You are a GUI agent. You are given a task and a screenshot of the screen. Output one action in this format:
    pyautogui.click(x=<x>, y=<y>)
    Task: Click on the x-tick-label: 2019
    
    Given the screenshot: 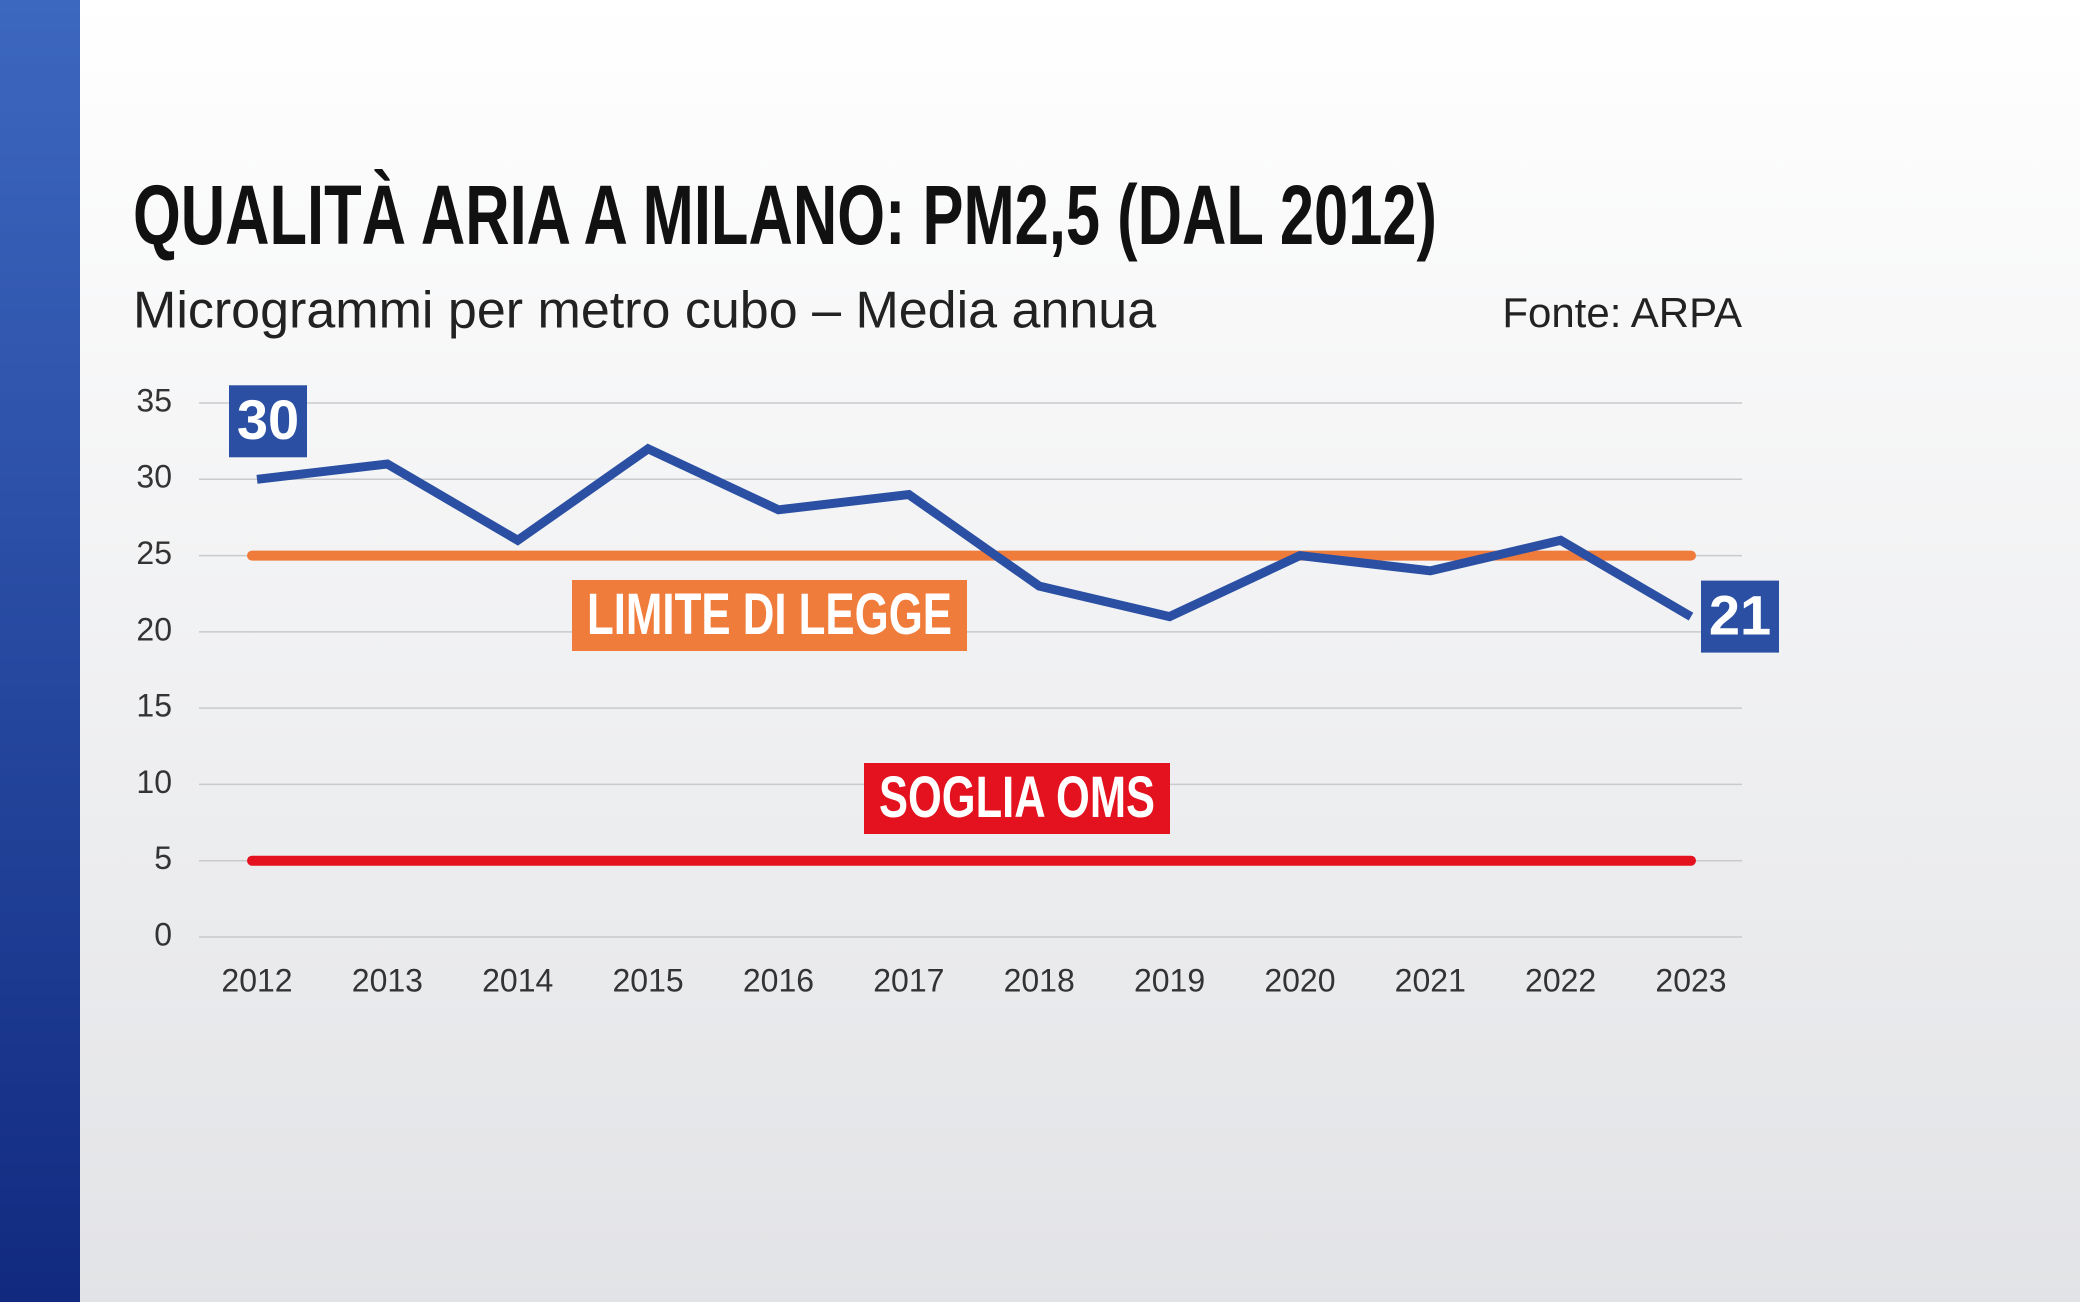 What is the action you would take?
    pyautogui.click(x=1169, y=980)
    